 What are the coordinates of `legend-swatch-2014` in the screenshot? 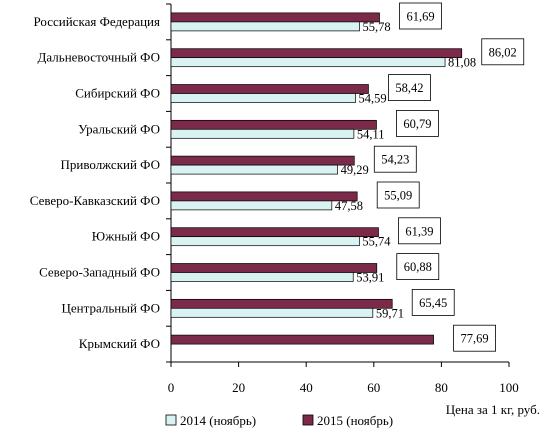 It's located at (171, 420).